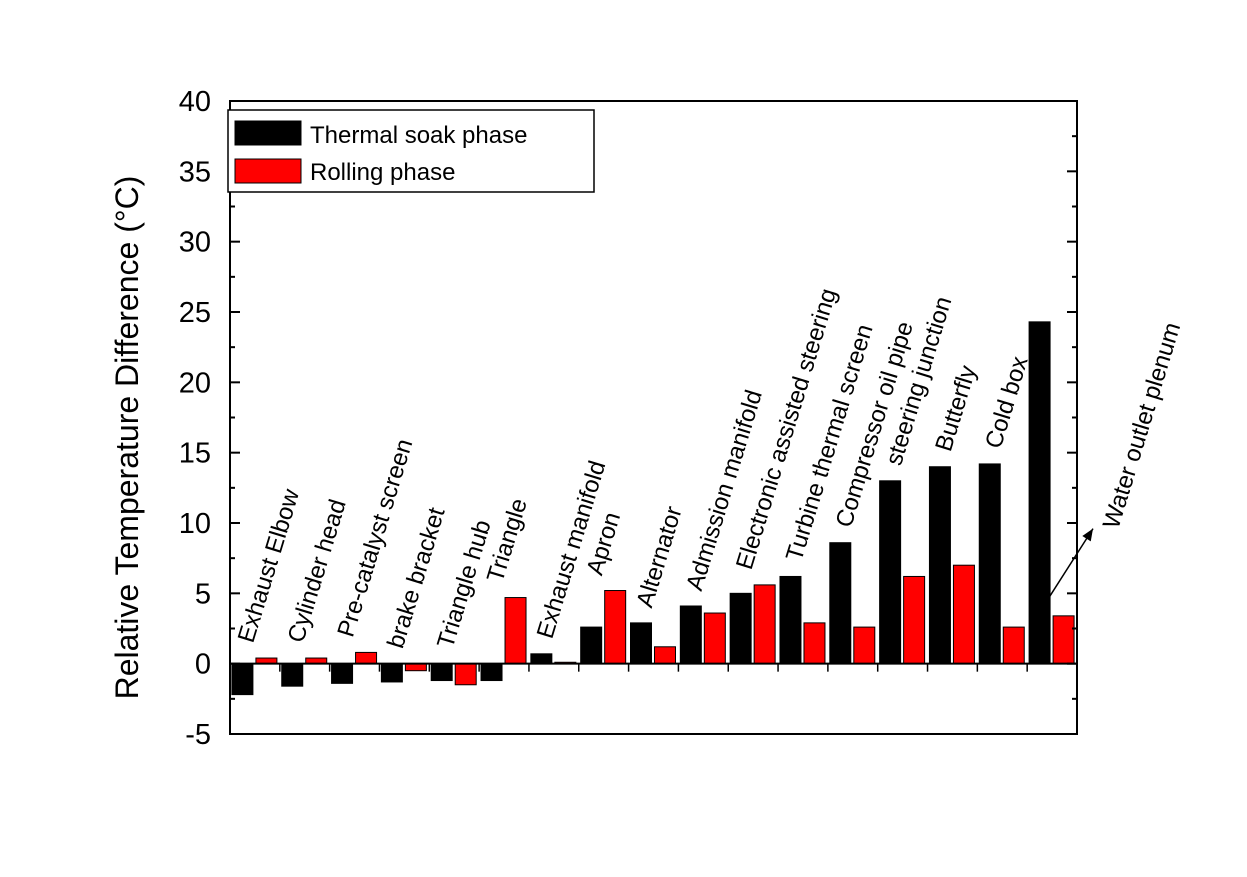 Image resolution: width=1247 pixels, height=877 pixels. Describe the element at coordinates (641, 643) in the screenshot. I see `bar-thermal-soak-phase-alternator` at that location.